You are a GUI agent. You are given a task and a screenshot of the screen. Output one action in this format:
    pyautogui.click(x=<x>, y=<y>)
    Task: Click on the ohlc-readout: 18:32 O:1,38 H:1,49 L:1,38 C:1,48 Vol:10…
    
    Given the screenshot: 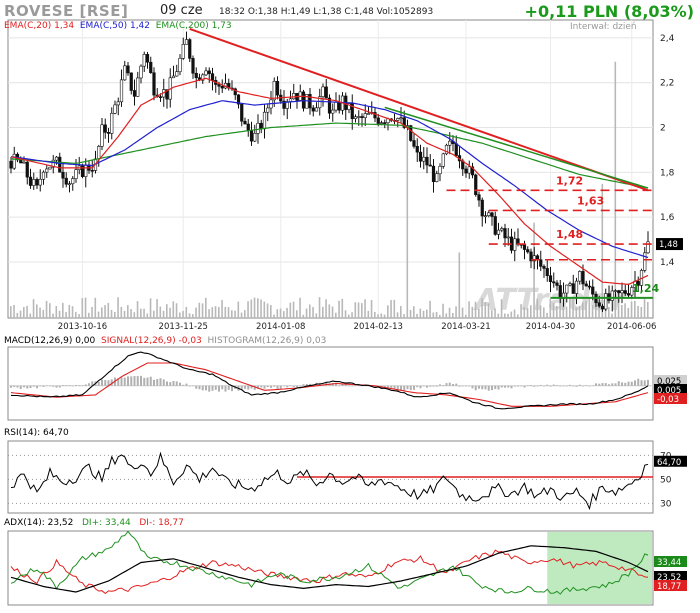 What is the action you would take?
    pyautogui.click(x=326, y=12)
    